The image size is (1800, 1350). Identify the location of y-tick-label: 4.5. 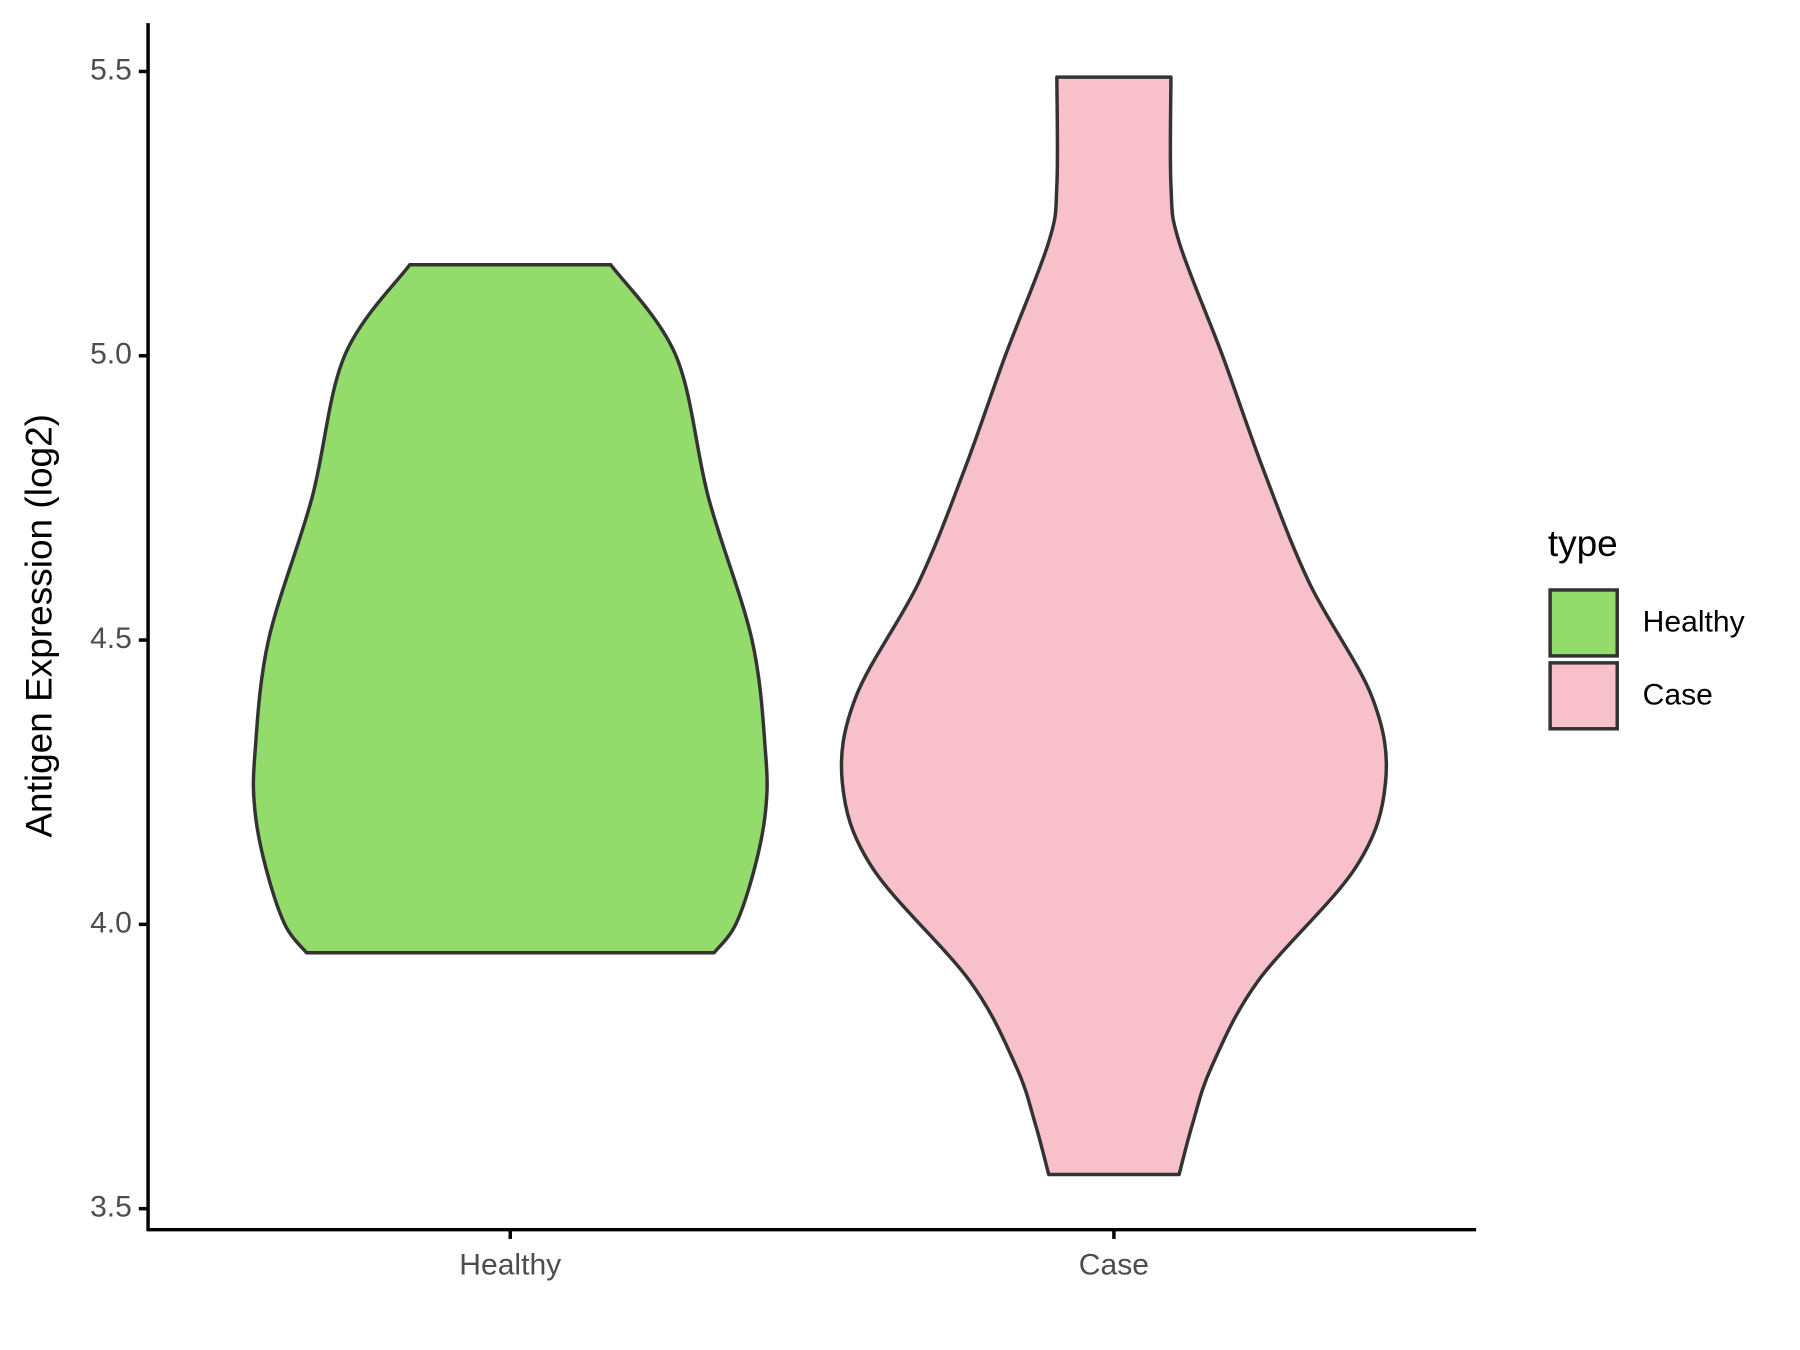
(111, 638).